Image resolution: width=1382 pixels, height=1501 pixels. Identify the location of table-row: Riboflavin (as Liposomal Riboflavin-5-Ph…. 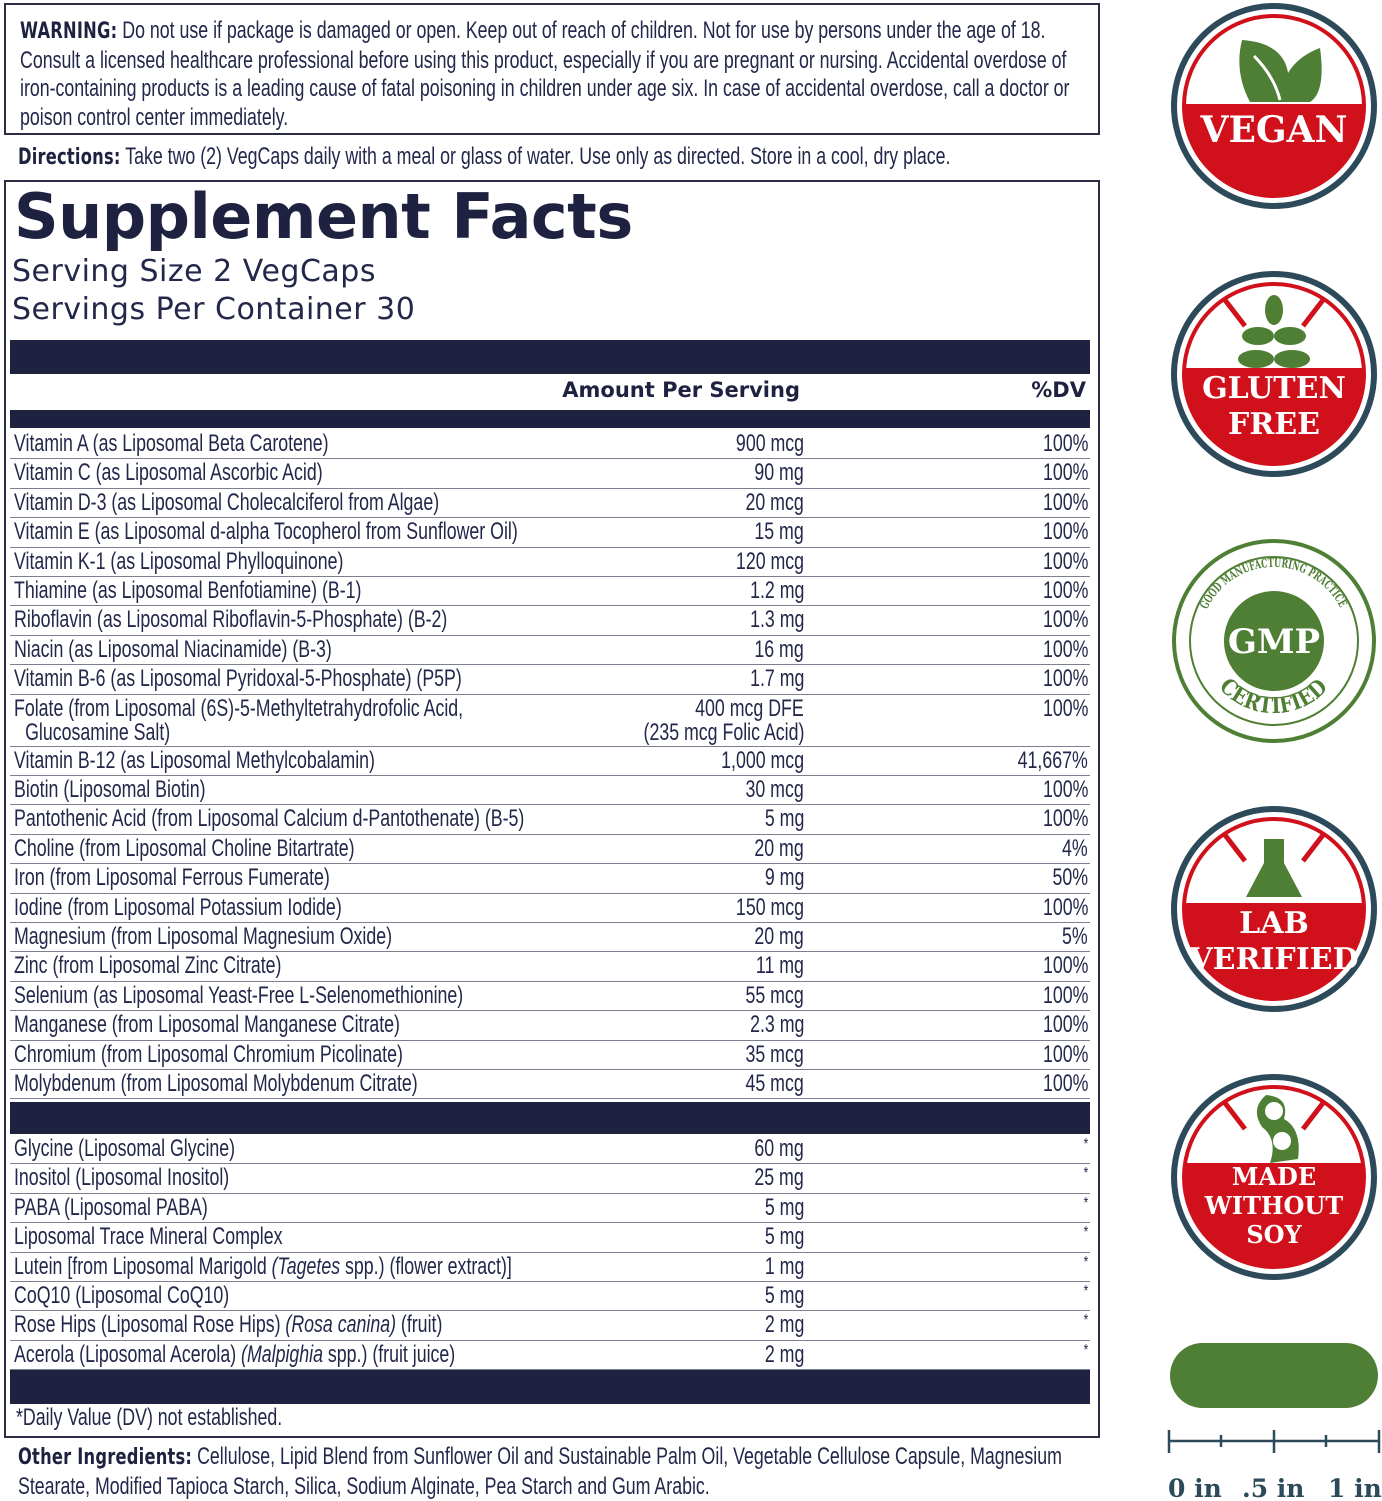
(550, 621).